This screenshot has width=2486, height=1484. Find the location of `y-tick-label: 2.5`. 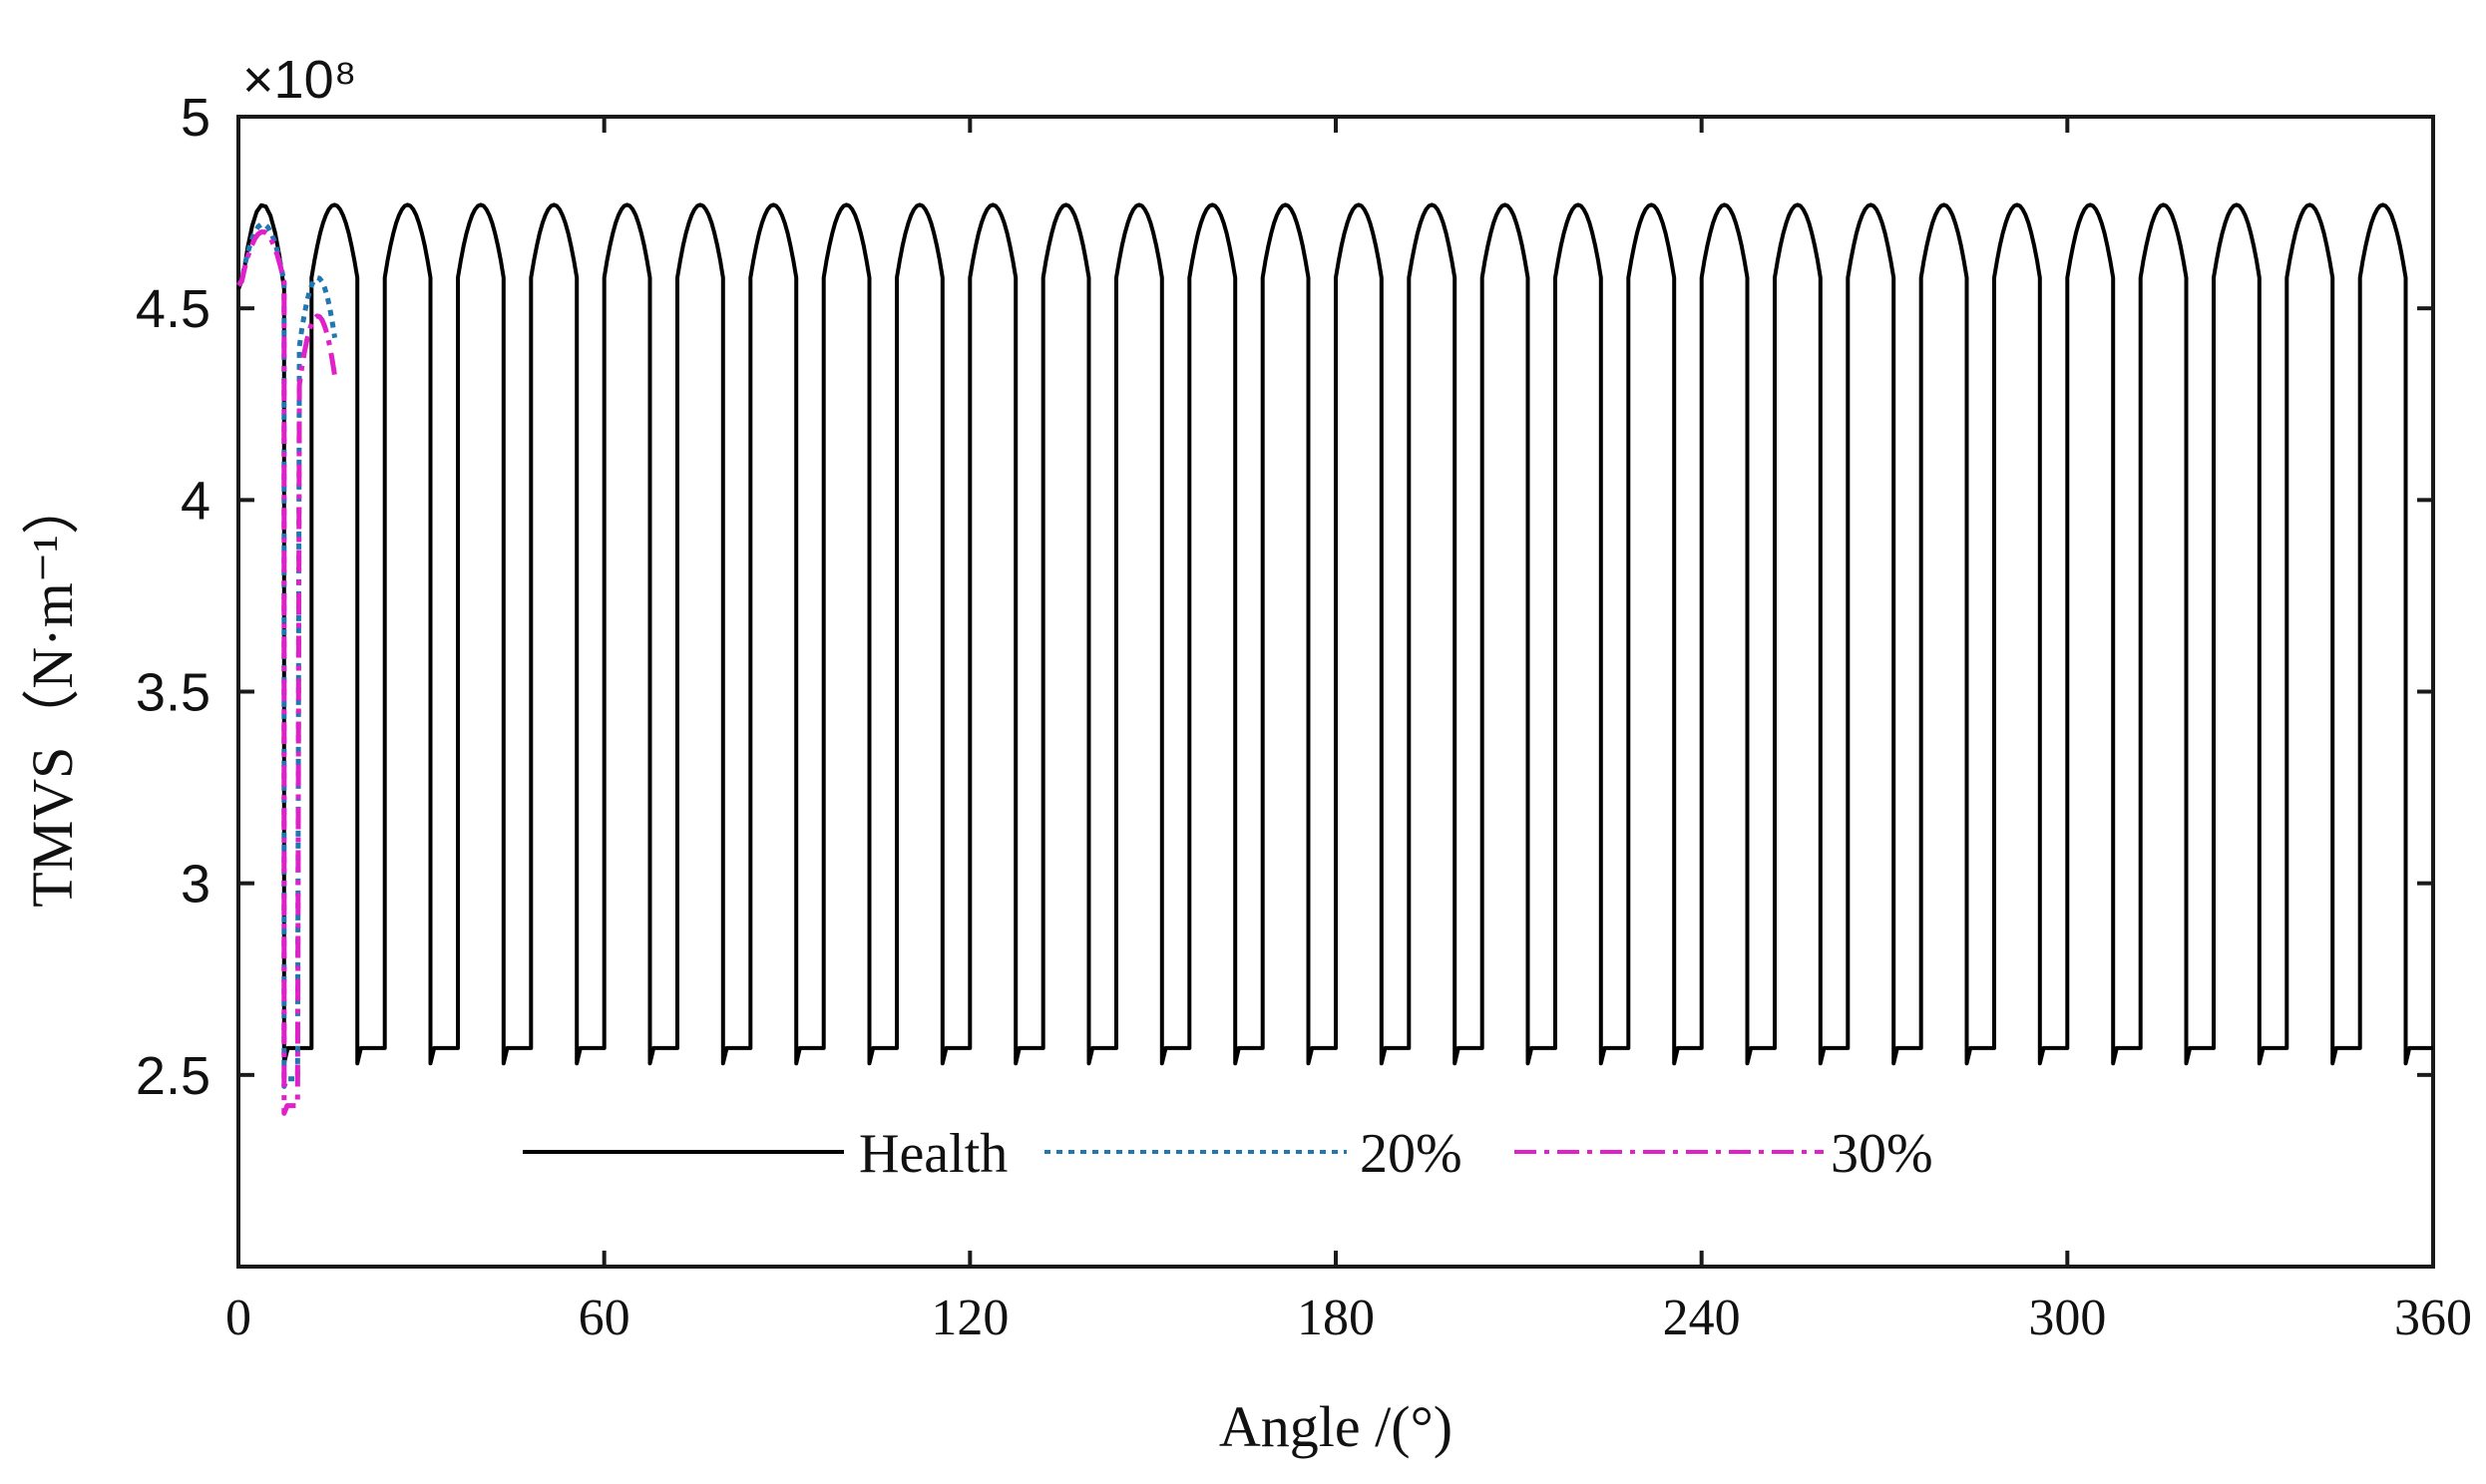

y-tick-label: 2.5 is located at coordinates (173, 1076).